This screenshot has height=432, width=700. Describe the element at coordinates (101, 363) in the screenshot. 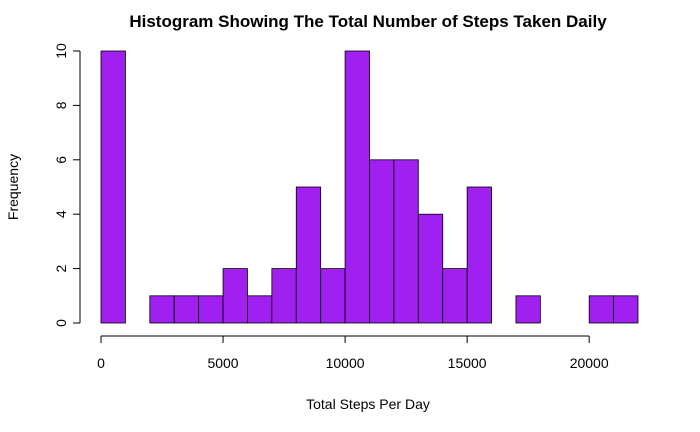

I see `x-tick-label: 0` at that location.